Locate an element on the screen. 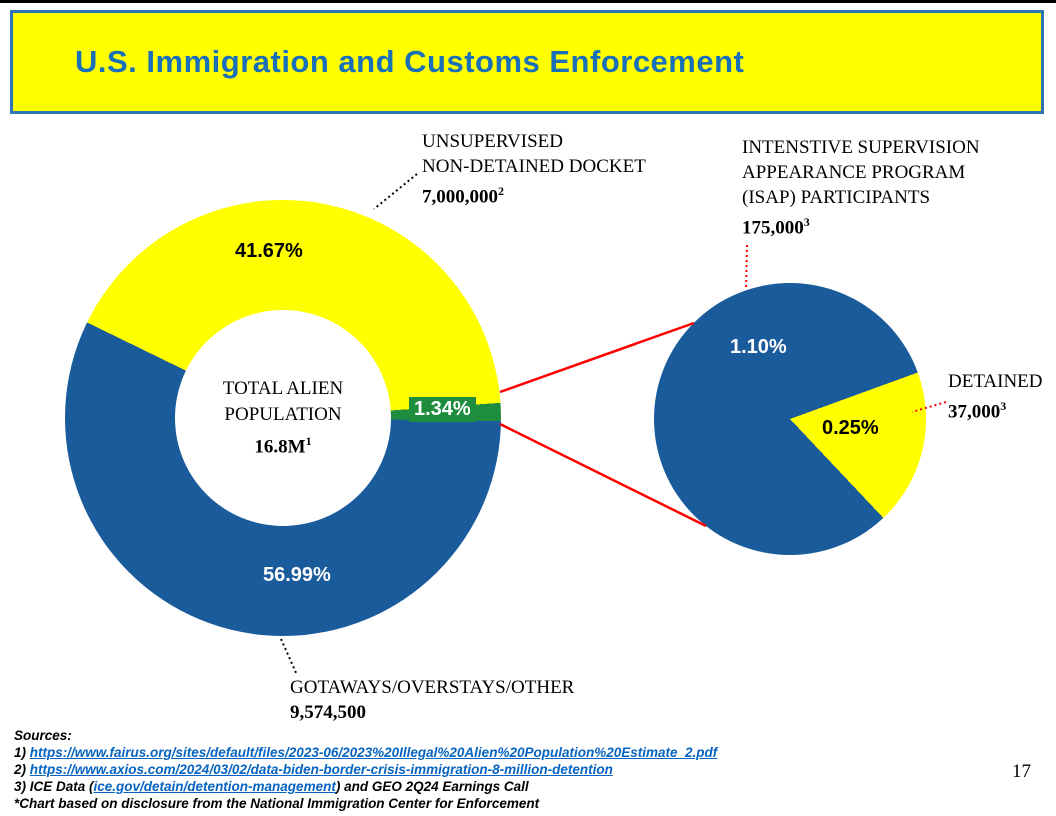  callout-detained-value: 37,0003 is located at coordinates (977, 411).